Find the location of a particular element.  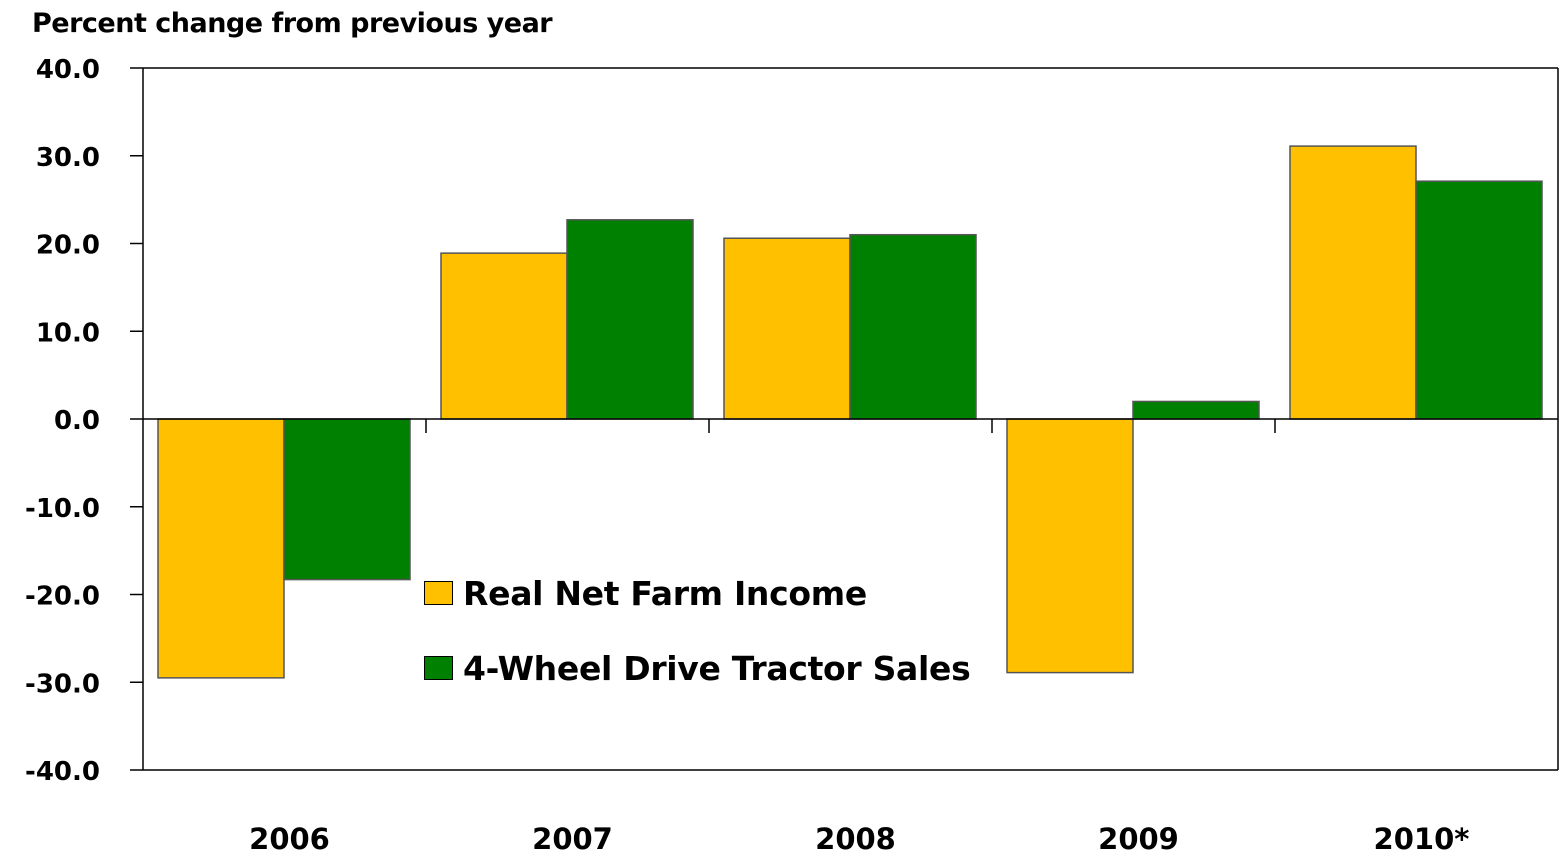

x-tick-label: 2008 is located at coordinates (855, 839).